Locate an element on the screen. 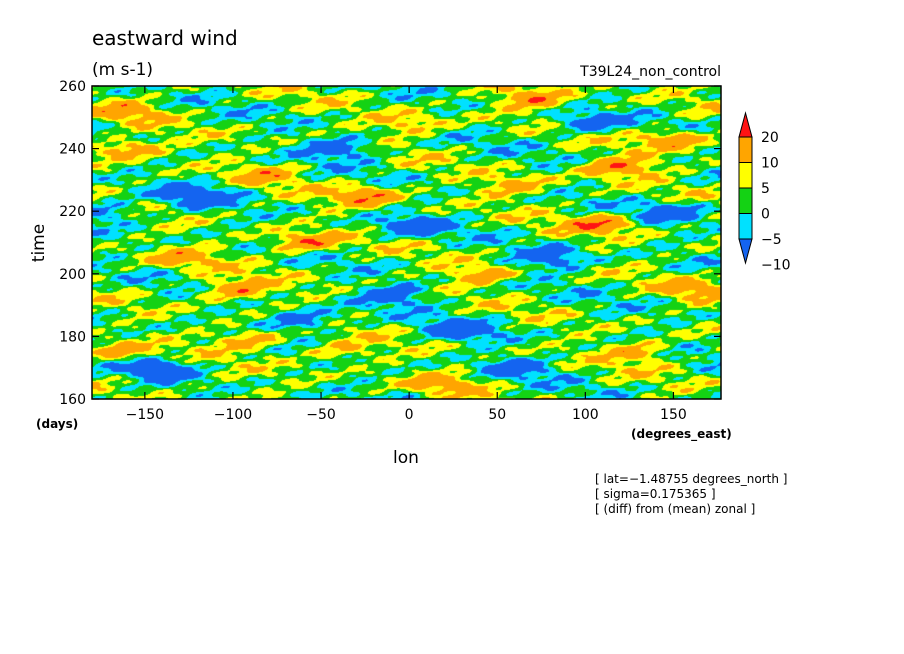 The image size is (904, 654). x-tick-label: 0 is located at coordinates (409, 415).